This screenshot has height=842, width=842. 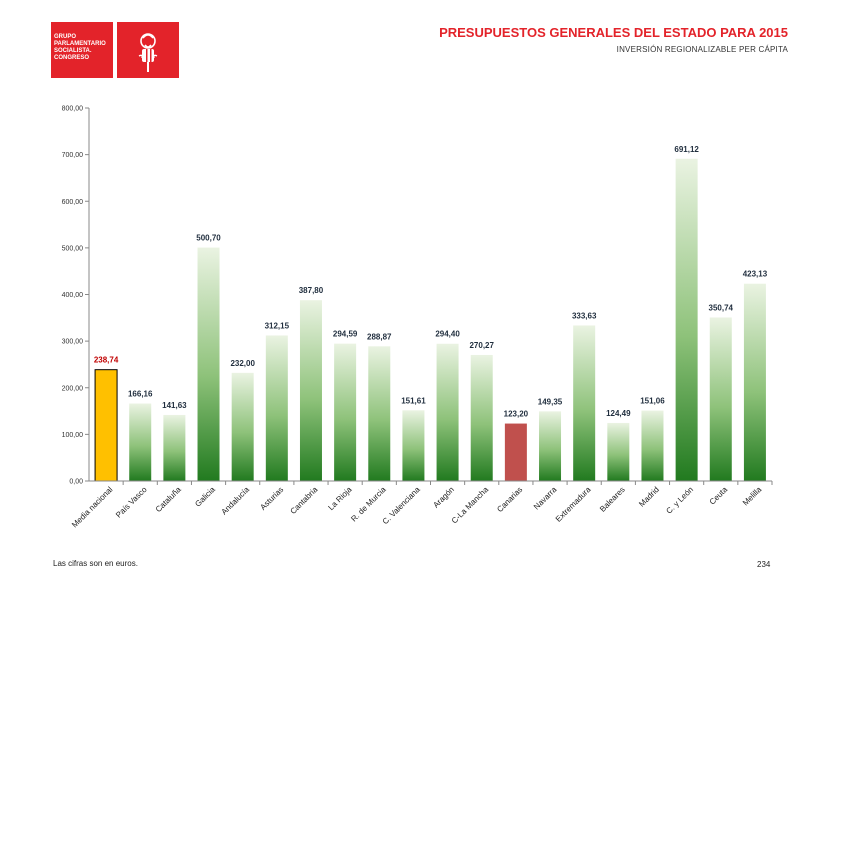 What do you see at coordinates (140, 394) in the screenshot?
I see `data-label: 166,16` at bounding box center [140, 394].